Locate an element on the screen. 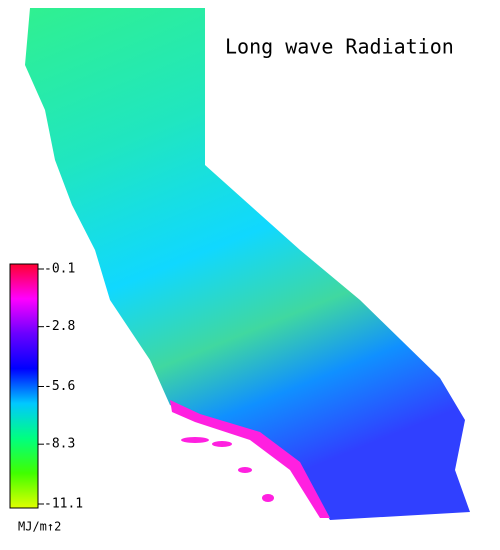  colorbar is located at coordinates (24, 386).